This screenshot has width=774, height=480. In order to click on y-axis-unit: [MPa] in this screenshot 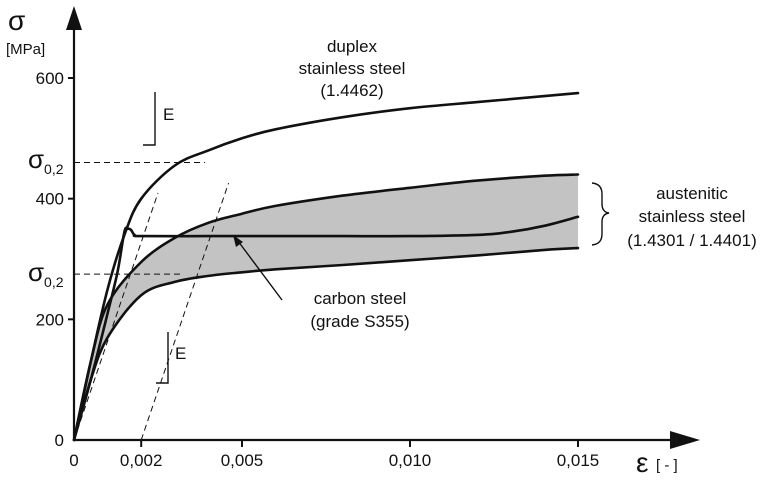, I will do `click(25, 49)`.